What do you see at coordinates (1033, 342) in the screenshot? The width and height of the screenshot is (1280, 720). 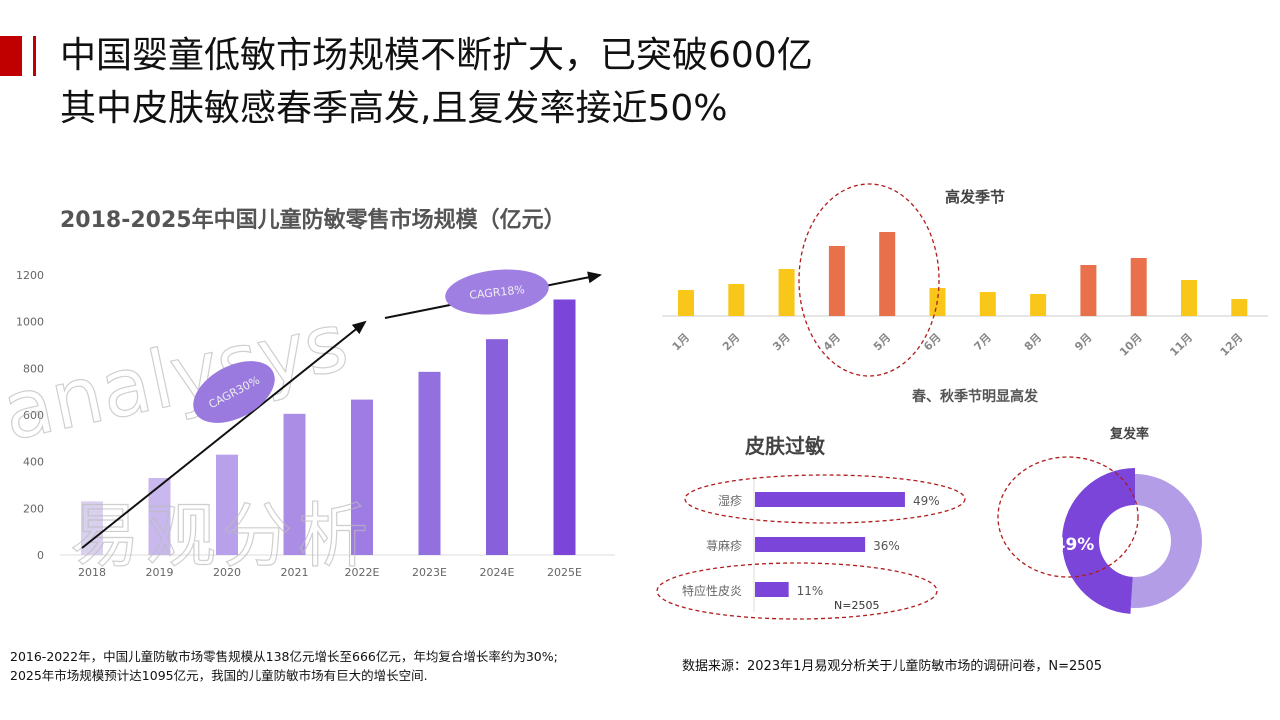 I see `x-tick-label: 8月` at bounding box center [1033, 342].